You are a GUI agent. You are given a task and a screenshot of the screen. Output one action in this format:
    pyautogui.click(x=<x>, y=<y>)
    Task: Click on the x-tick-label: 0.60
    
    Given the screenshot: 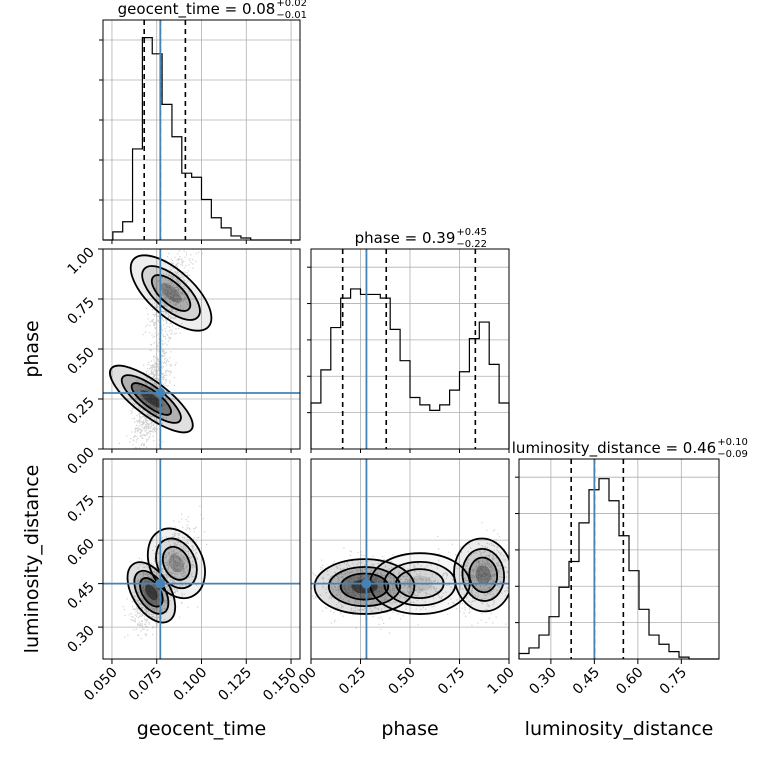 What is the action you would take?
    pyautogui.click(x=629, y=681)
    